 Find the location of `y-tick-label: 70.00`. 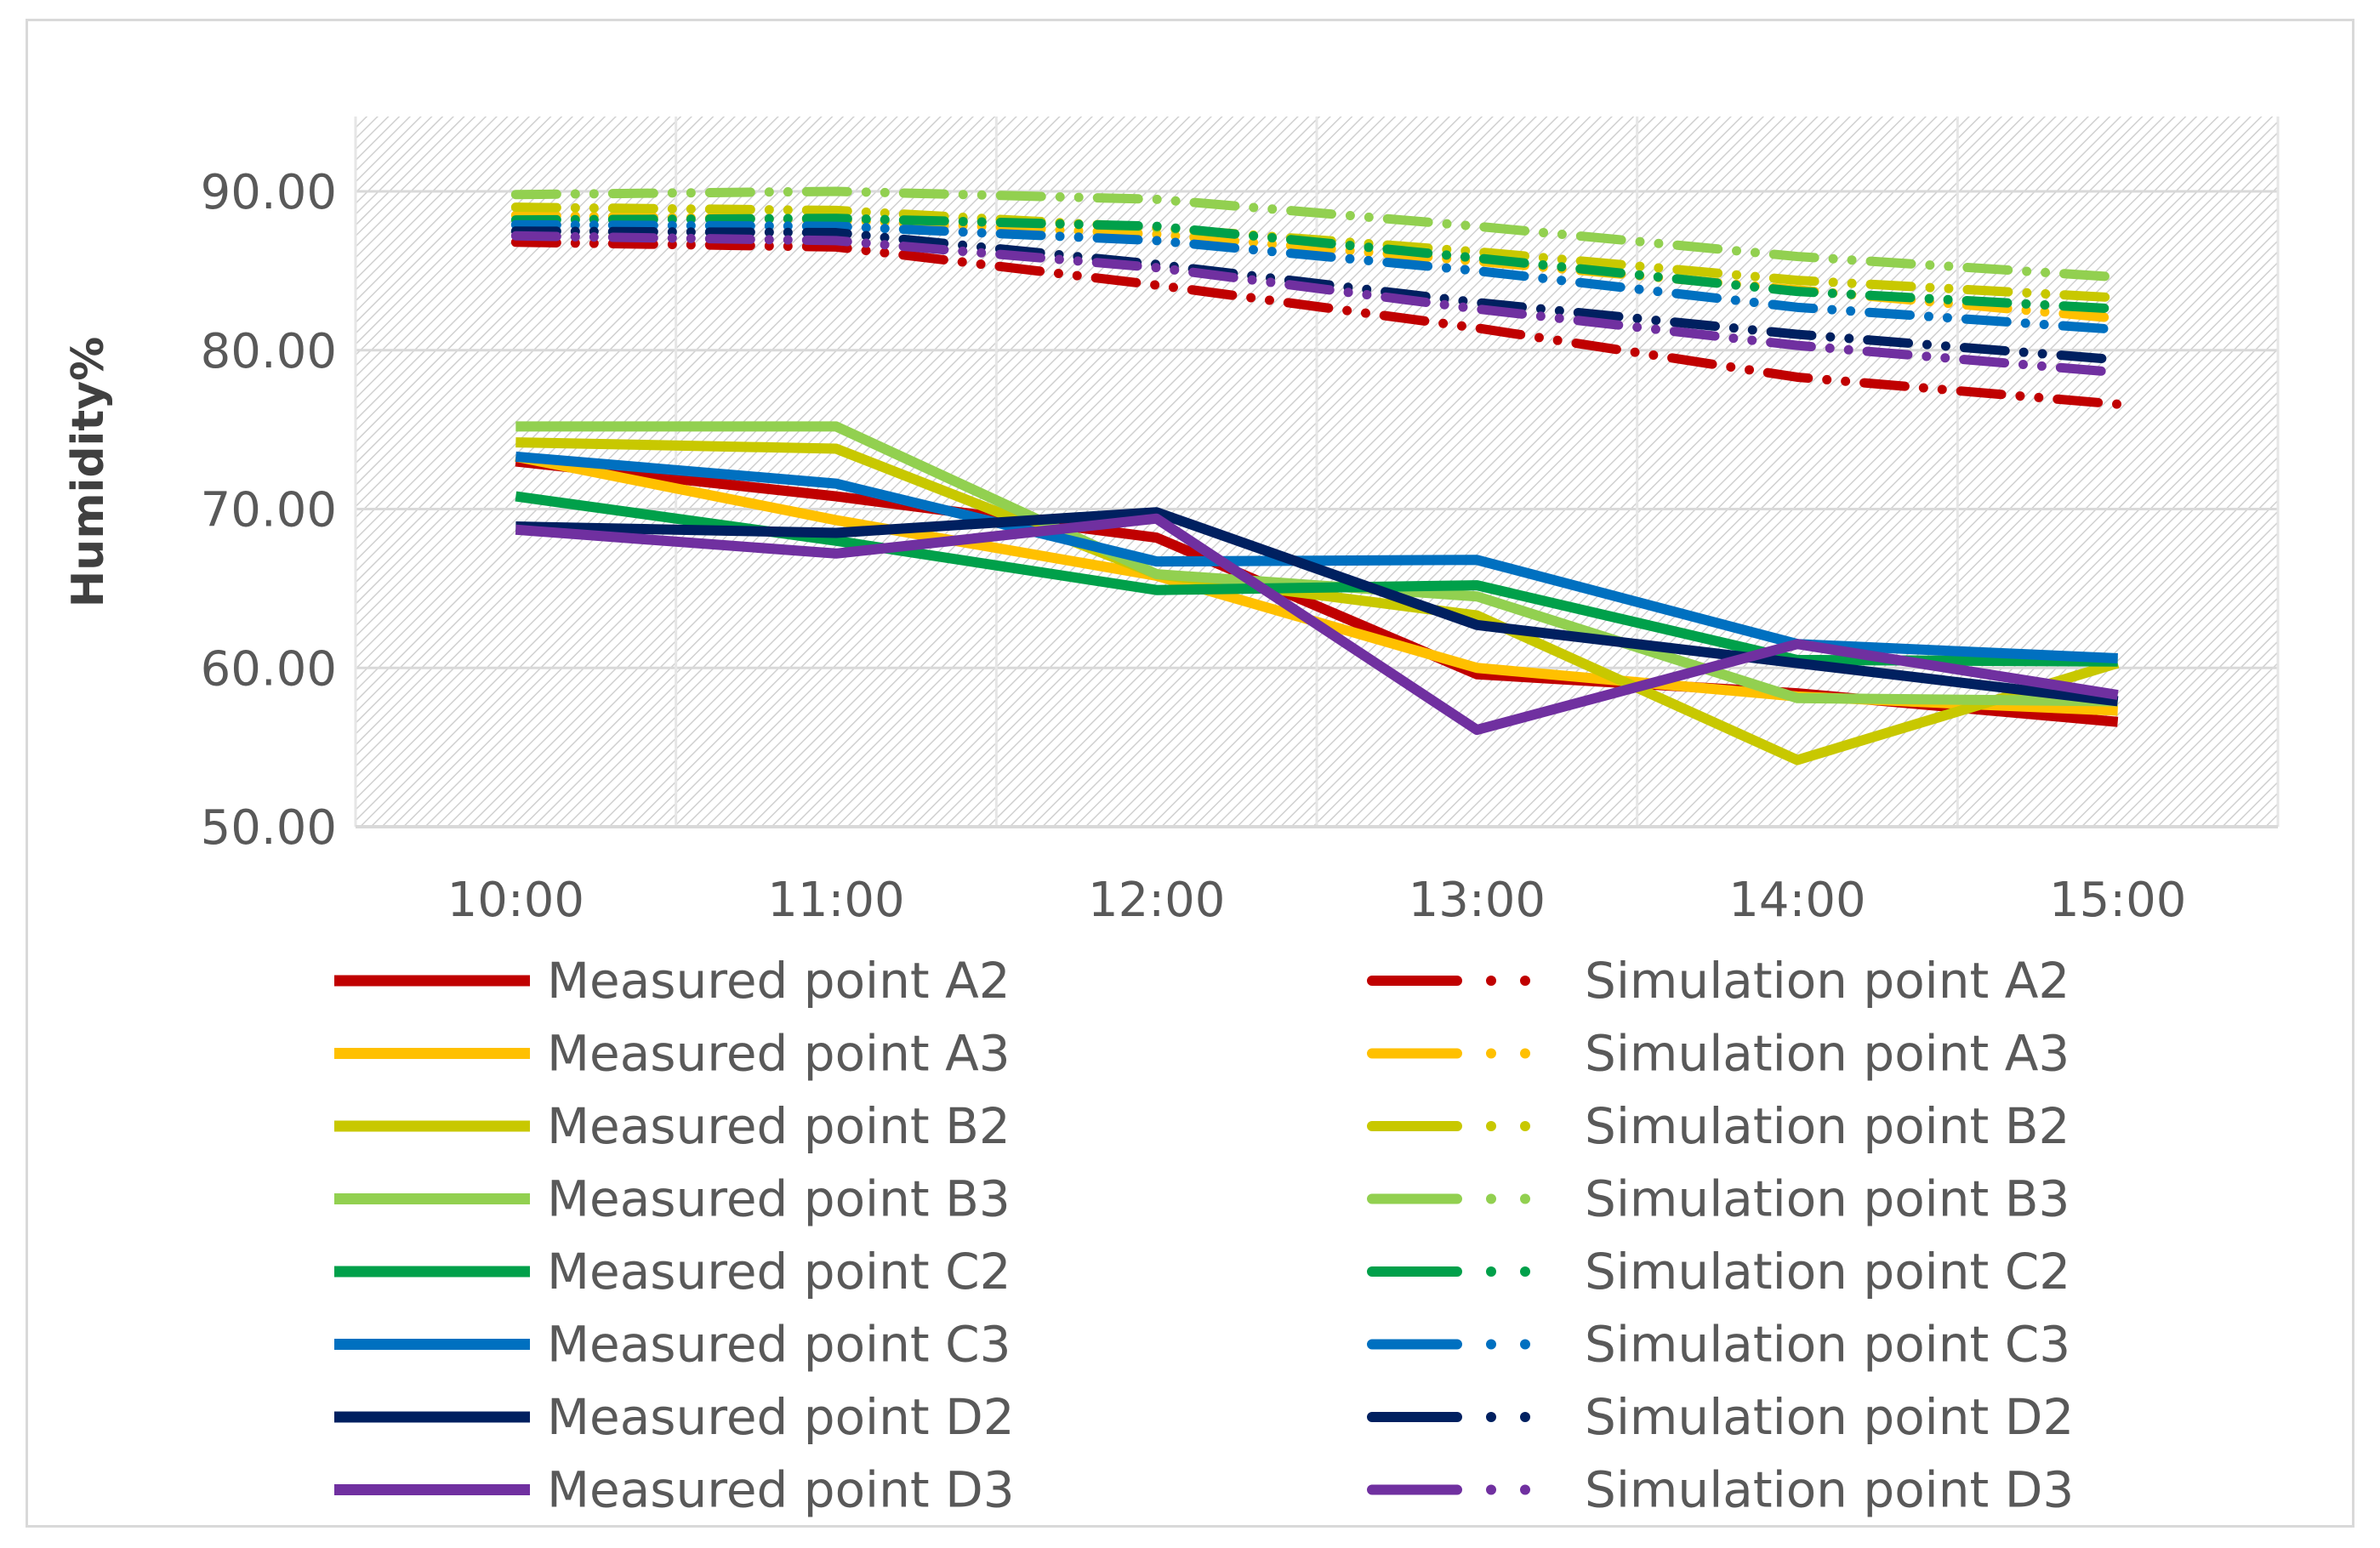

y-tick-label: 70.00 is located at coordinates (269, 510).